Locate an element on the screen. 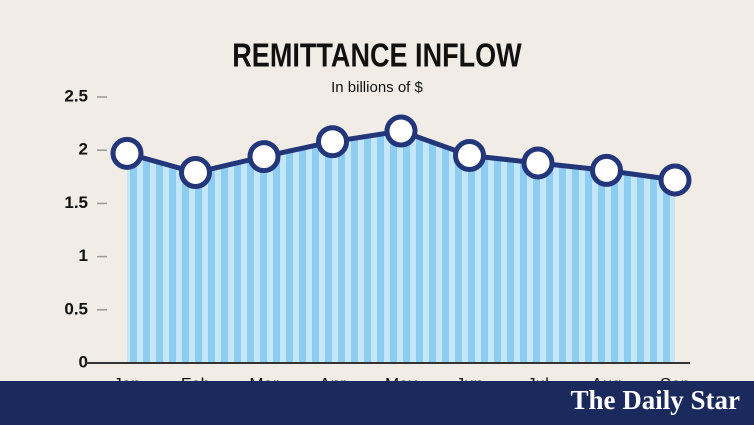 The image size is (754, 425). y-tick-label: 0.5 is located at coordinates (76, 308).